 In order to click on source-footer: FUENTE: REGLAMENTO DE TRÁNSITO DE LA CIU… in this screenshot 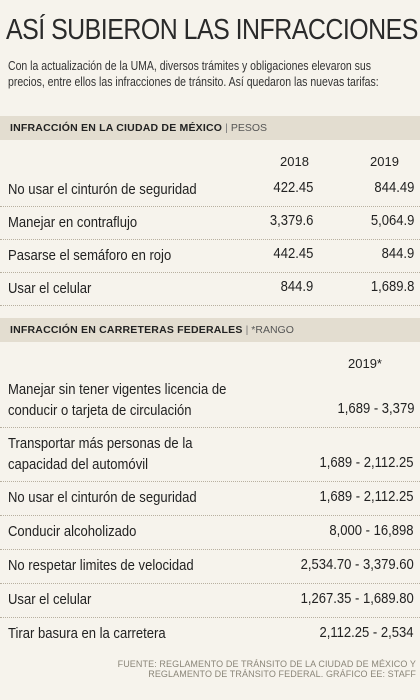, I will do `click(267, 669)`.